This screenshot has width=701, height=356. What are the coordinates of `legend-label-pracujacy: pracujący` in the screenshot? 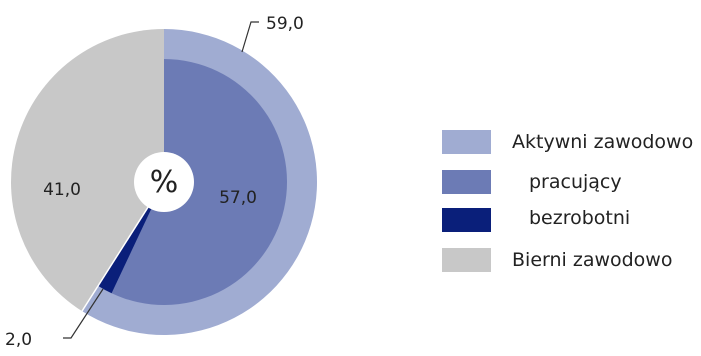 It's located at (575, 182).